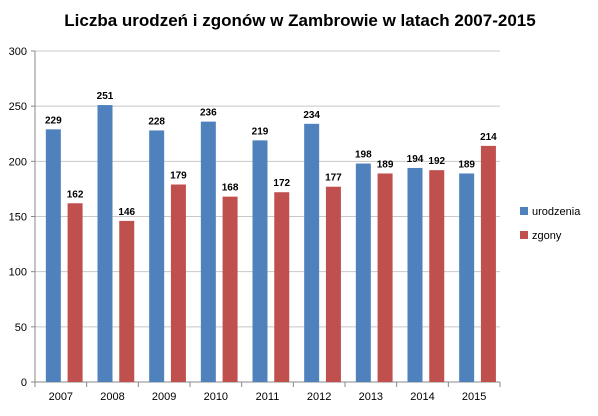  Describe the element at coordinates (312, 252) in the screenshot. I see `bar-urodzenia-2012` at that location.